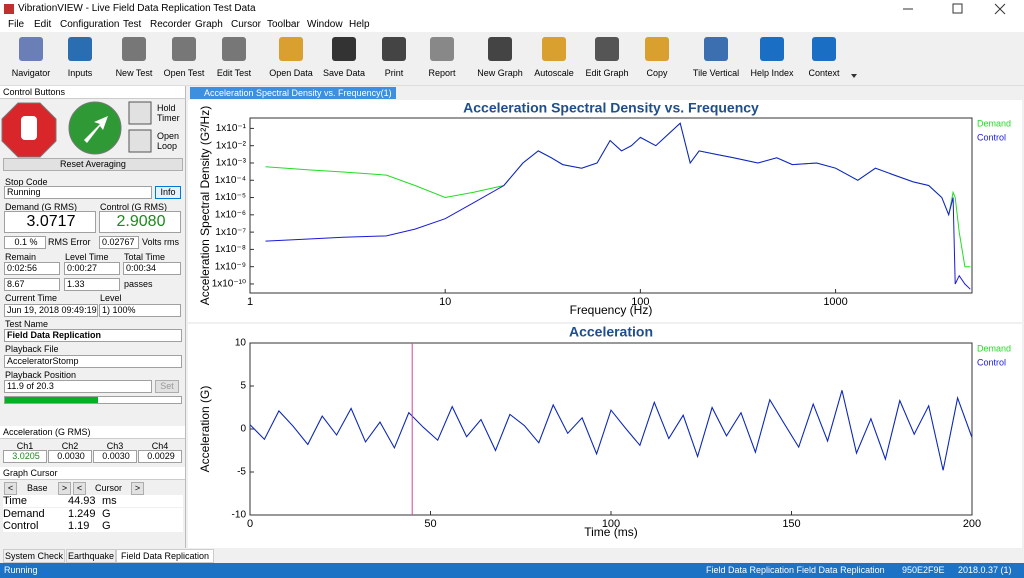 The height and width of the screenshot is (578, 1024). What do you see at coordinates (231, 163) in the screenshot?
I see `y-tick-label: 1x10⁻³` at bounding box center [231, 163].